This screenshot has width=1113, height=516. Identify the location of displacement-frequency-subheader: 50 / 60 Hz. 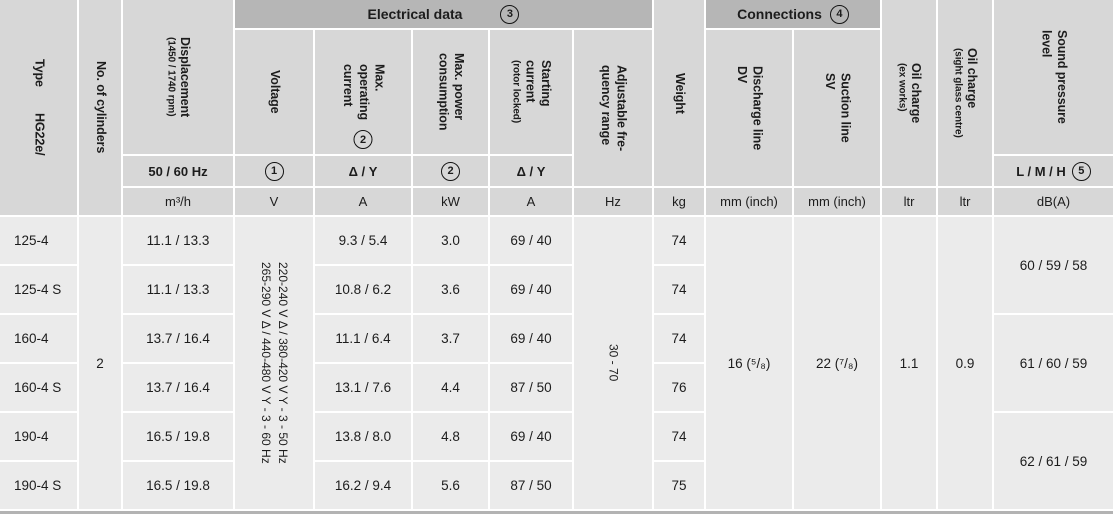
(178, 171).